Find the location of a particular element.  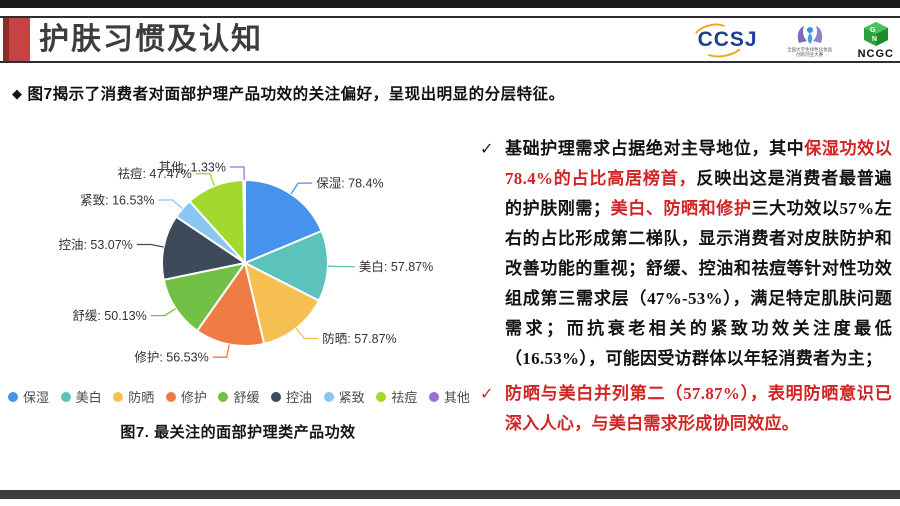

legend-label: 防晒 is located at coordinates (141, 397).